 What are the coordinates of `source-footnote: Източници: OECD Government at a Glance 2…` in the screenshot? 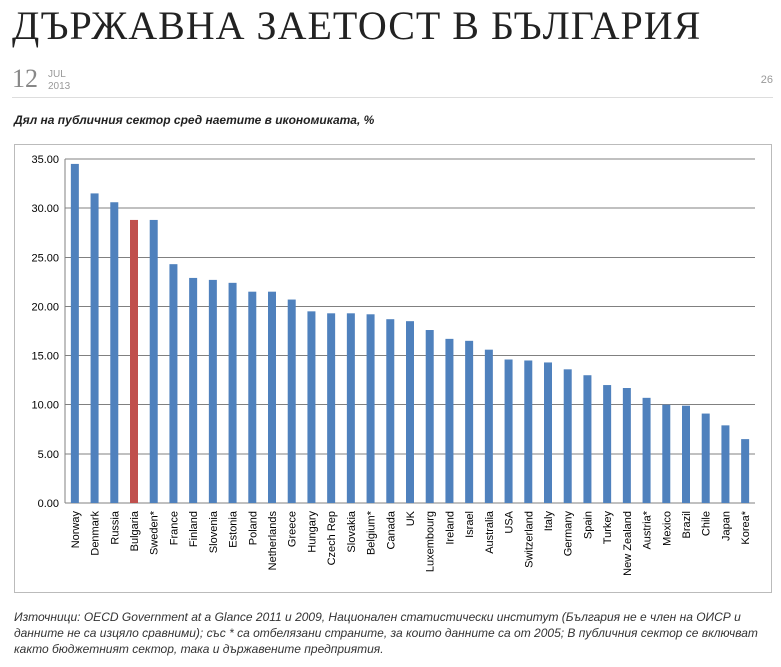 It's located at (386, 633).